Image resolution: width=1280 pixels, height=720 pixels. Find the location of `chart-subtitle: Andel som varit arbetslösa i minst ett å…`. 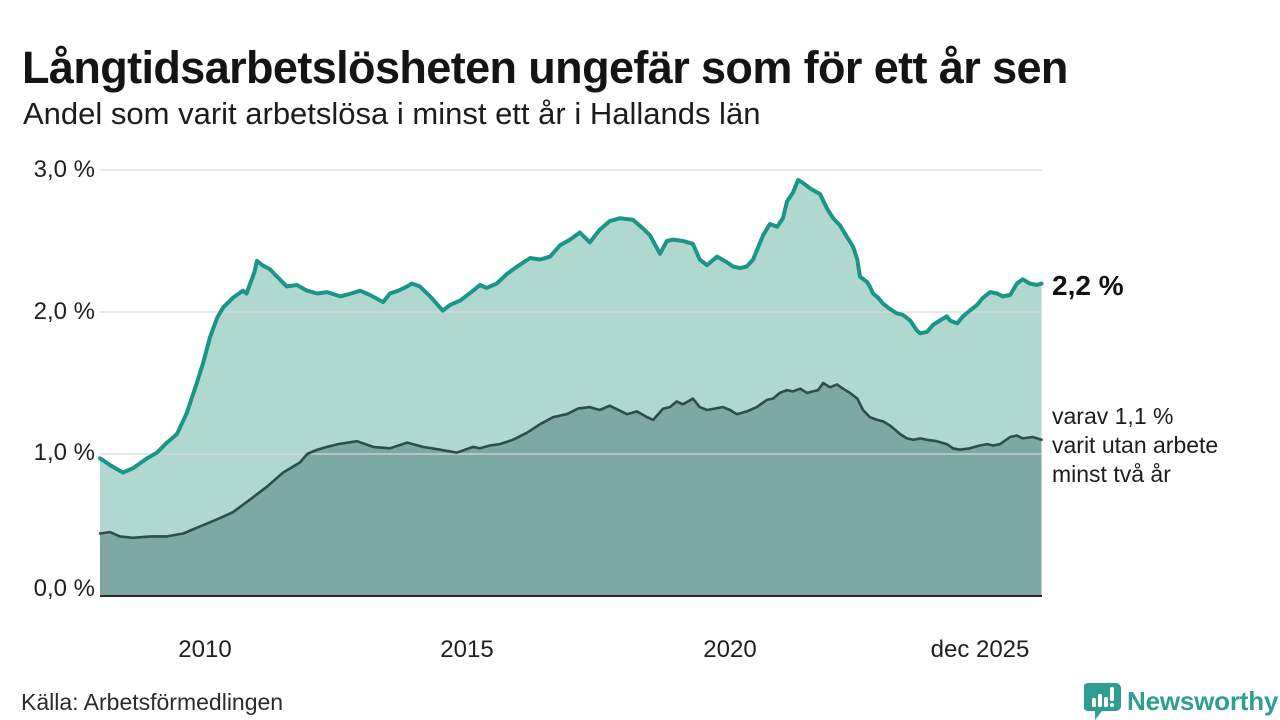

chart-subtitle: Andel som varit arbetslösa i minst ett å… is located at coordinates (392, 113).